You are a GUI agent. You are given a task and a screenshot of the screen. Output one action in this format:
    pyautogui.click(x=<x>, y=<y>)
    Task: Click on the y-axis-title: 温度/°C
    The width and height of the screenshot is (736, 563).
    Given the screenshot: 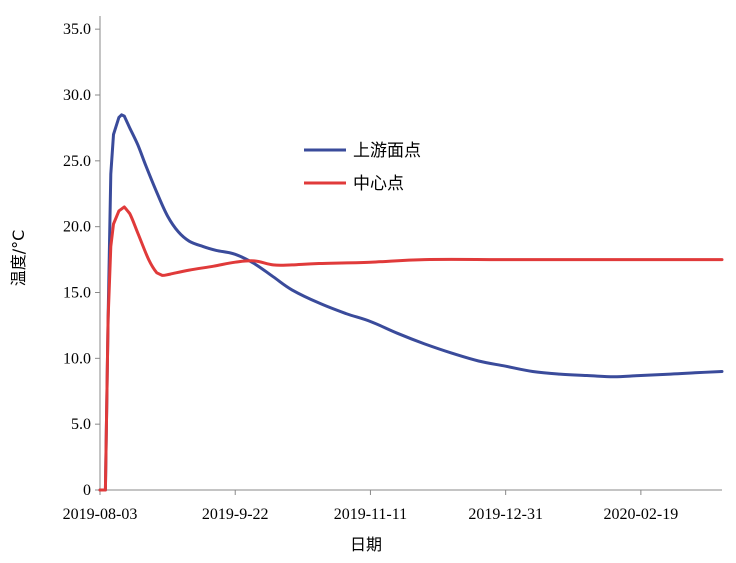 What is the action you would take?
    pyautogui.click(x=18, y=258)
    